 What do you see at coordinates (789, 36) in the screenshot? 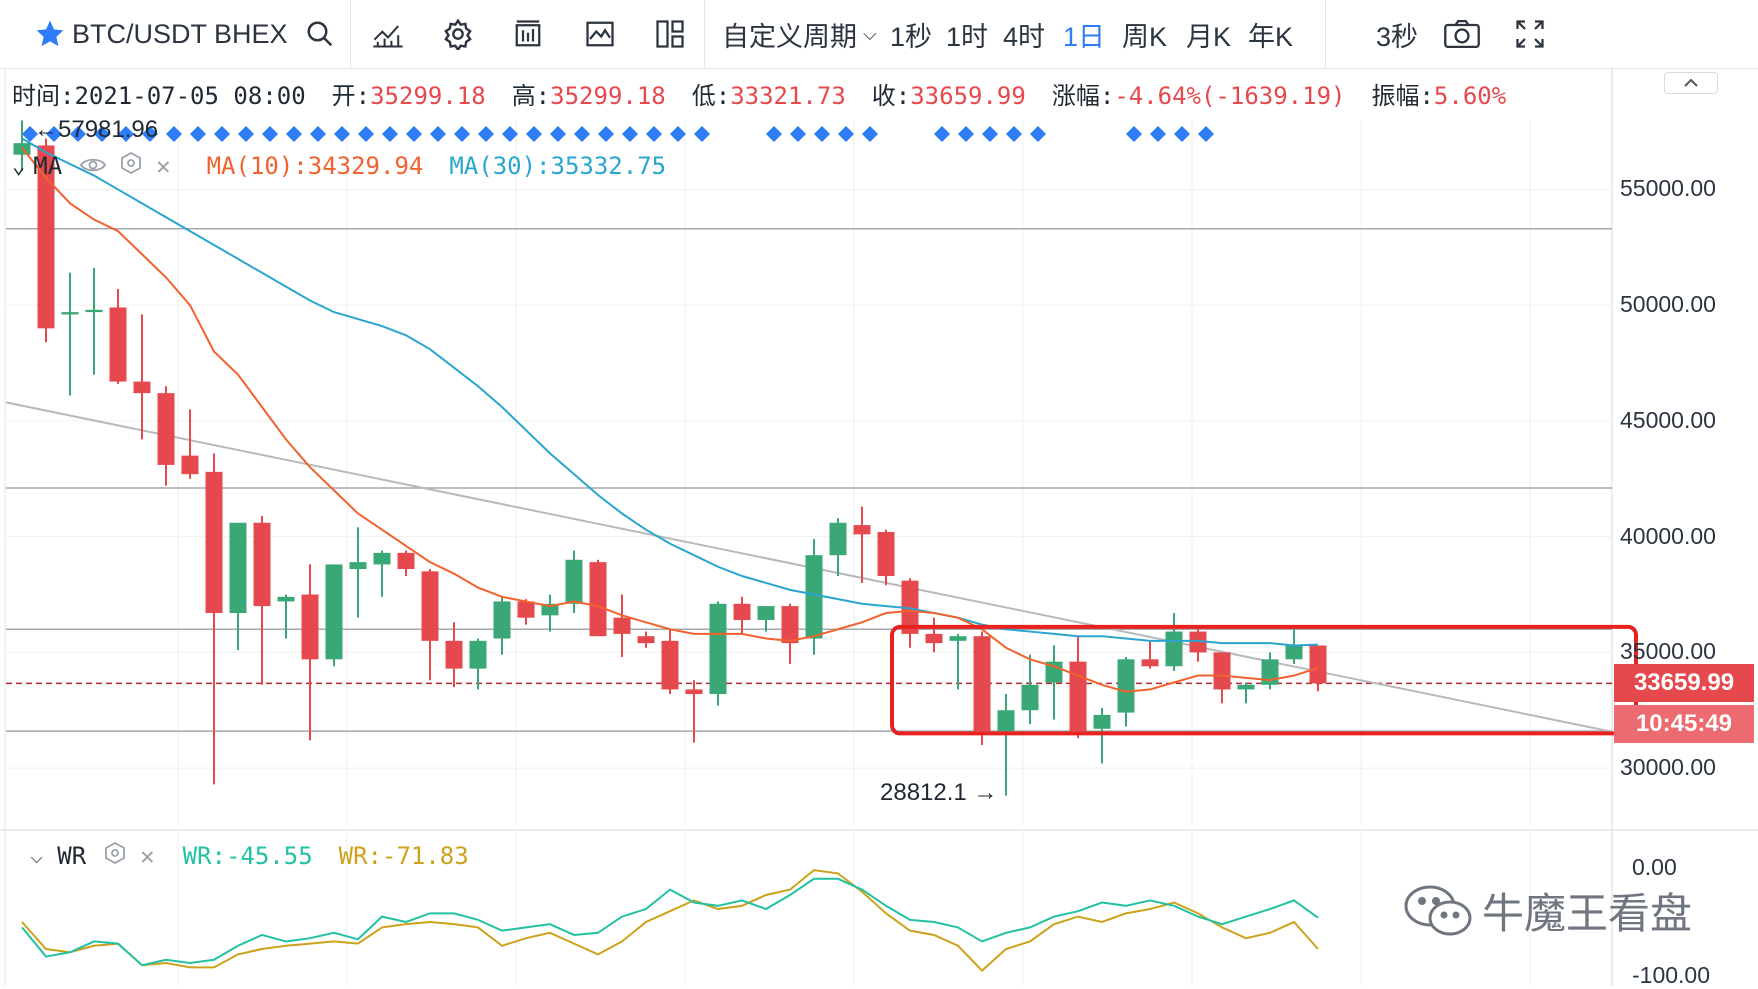
I see `custom-period-label: 自定义周期` at bounding box center [789, 36].